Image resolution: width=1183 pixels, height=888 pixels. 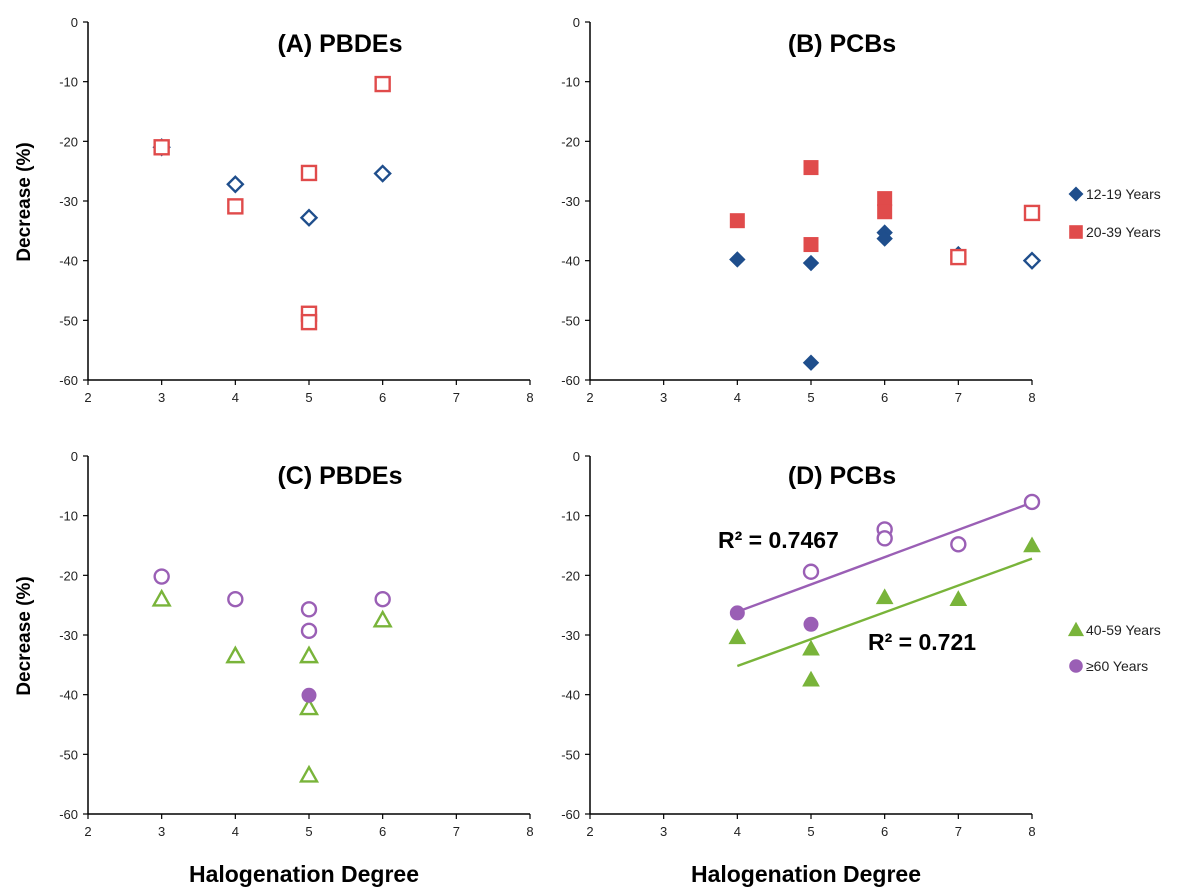 What do you see at coordinates (1076, 629) in the screenshot?
I see `legend-marker-triangle` at bounding box center [1076, 629].